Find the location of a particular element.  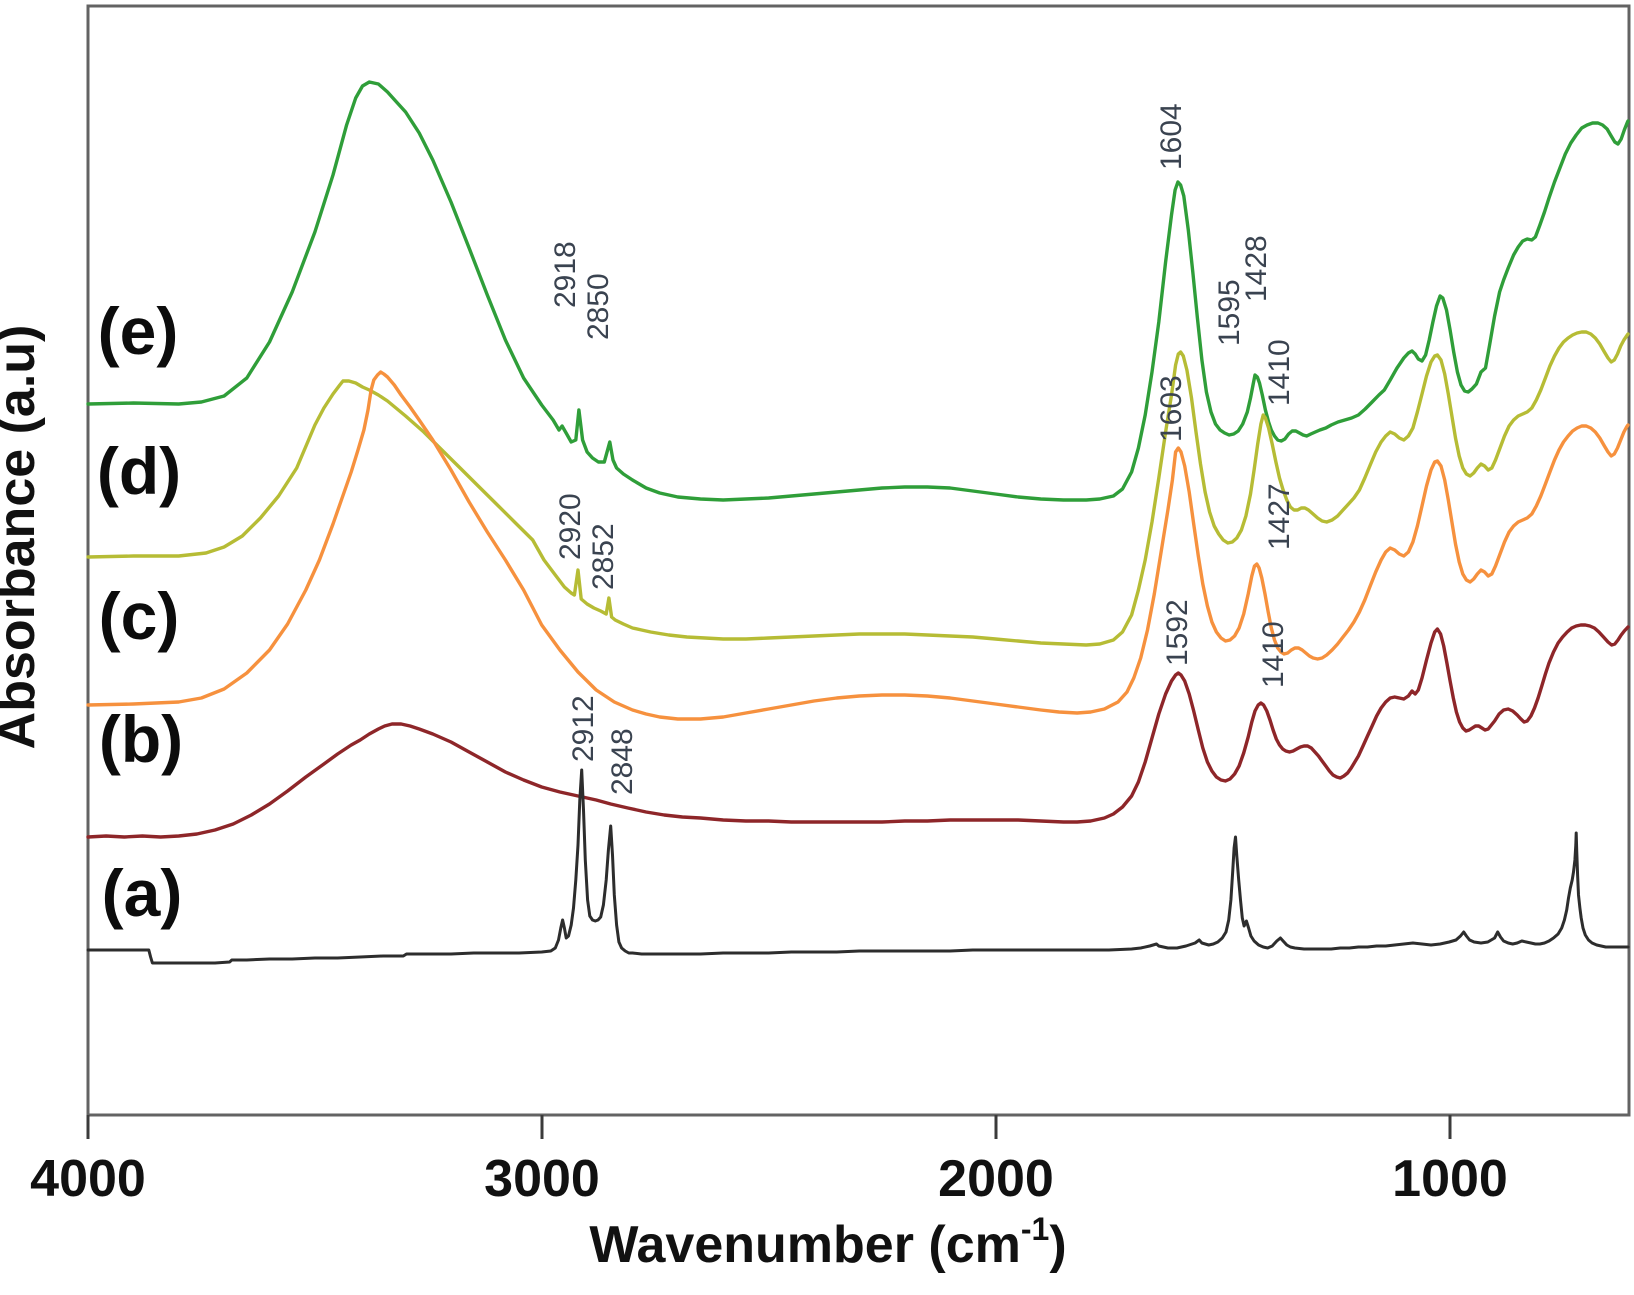

x-tick-label-2000: 2000 is located at coordinates (996, 1179).